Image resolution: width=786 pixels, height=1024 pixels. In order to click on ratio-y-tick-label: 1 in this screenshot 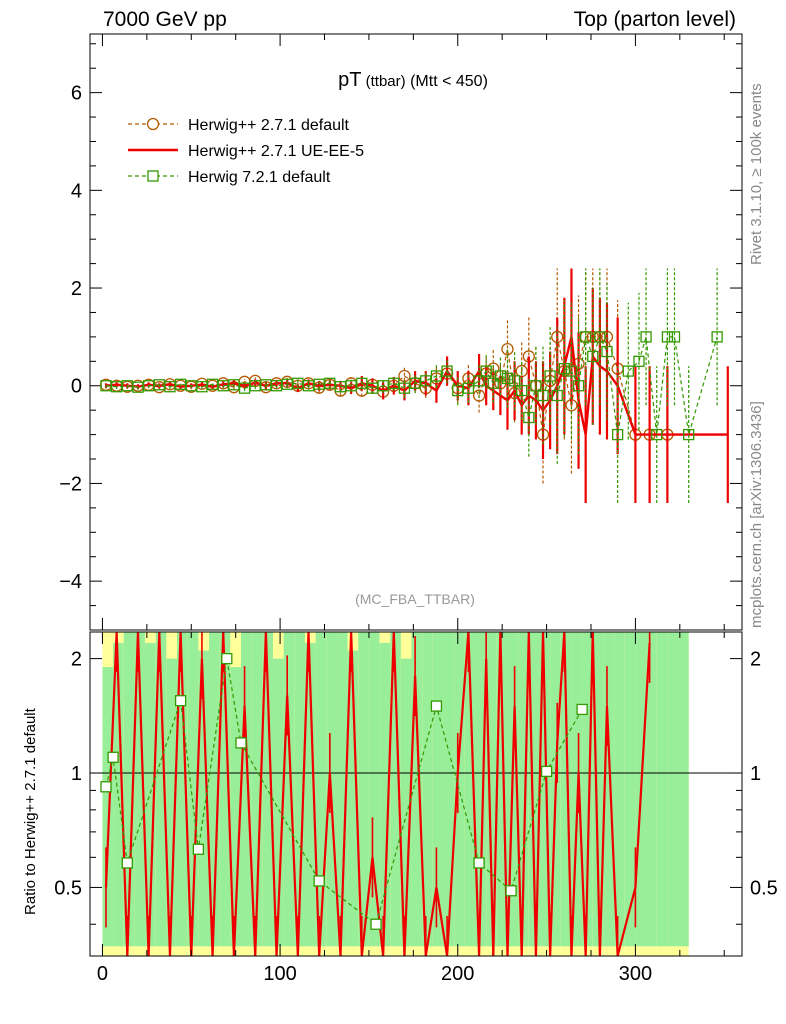, I will do `click(76, 774)`.